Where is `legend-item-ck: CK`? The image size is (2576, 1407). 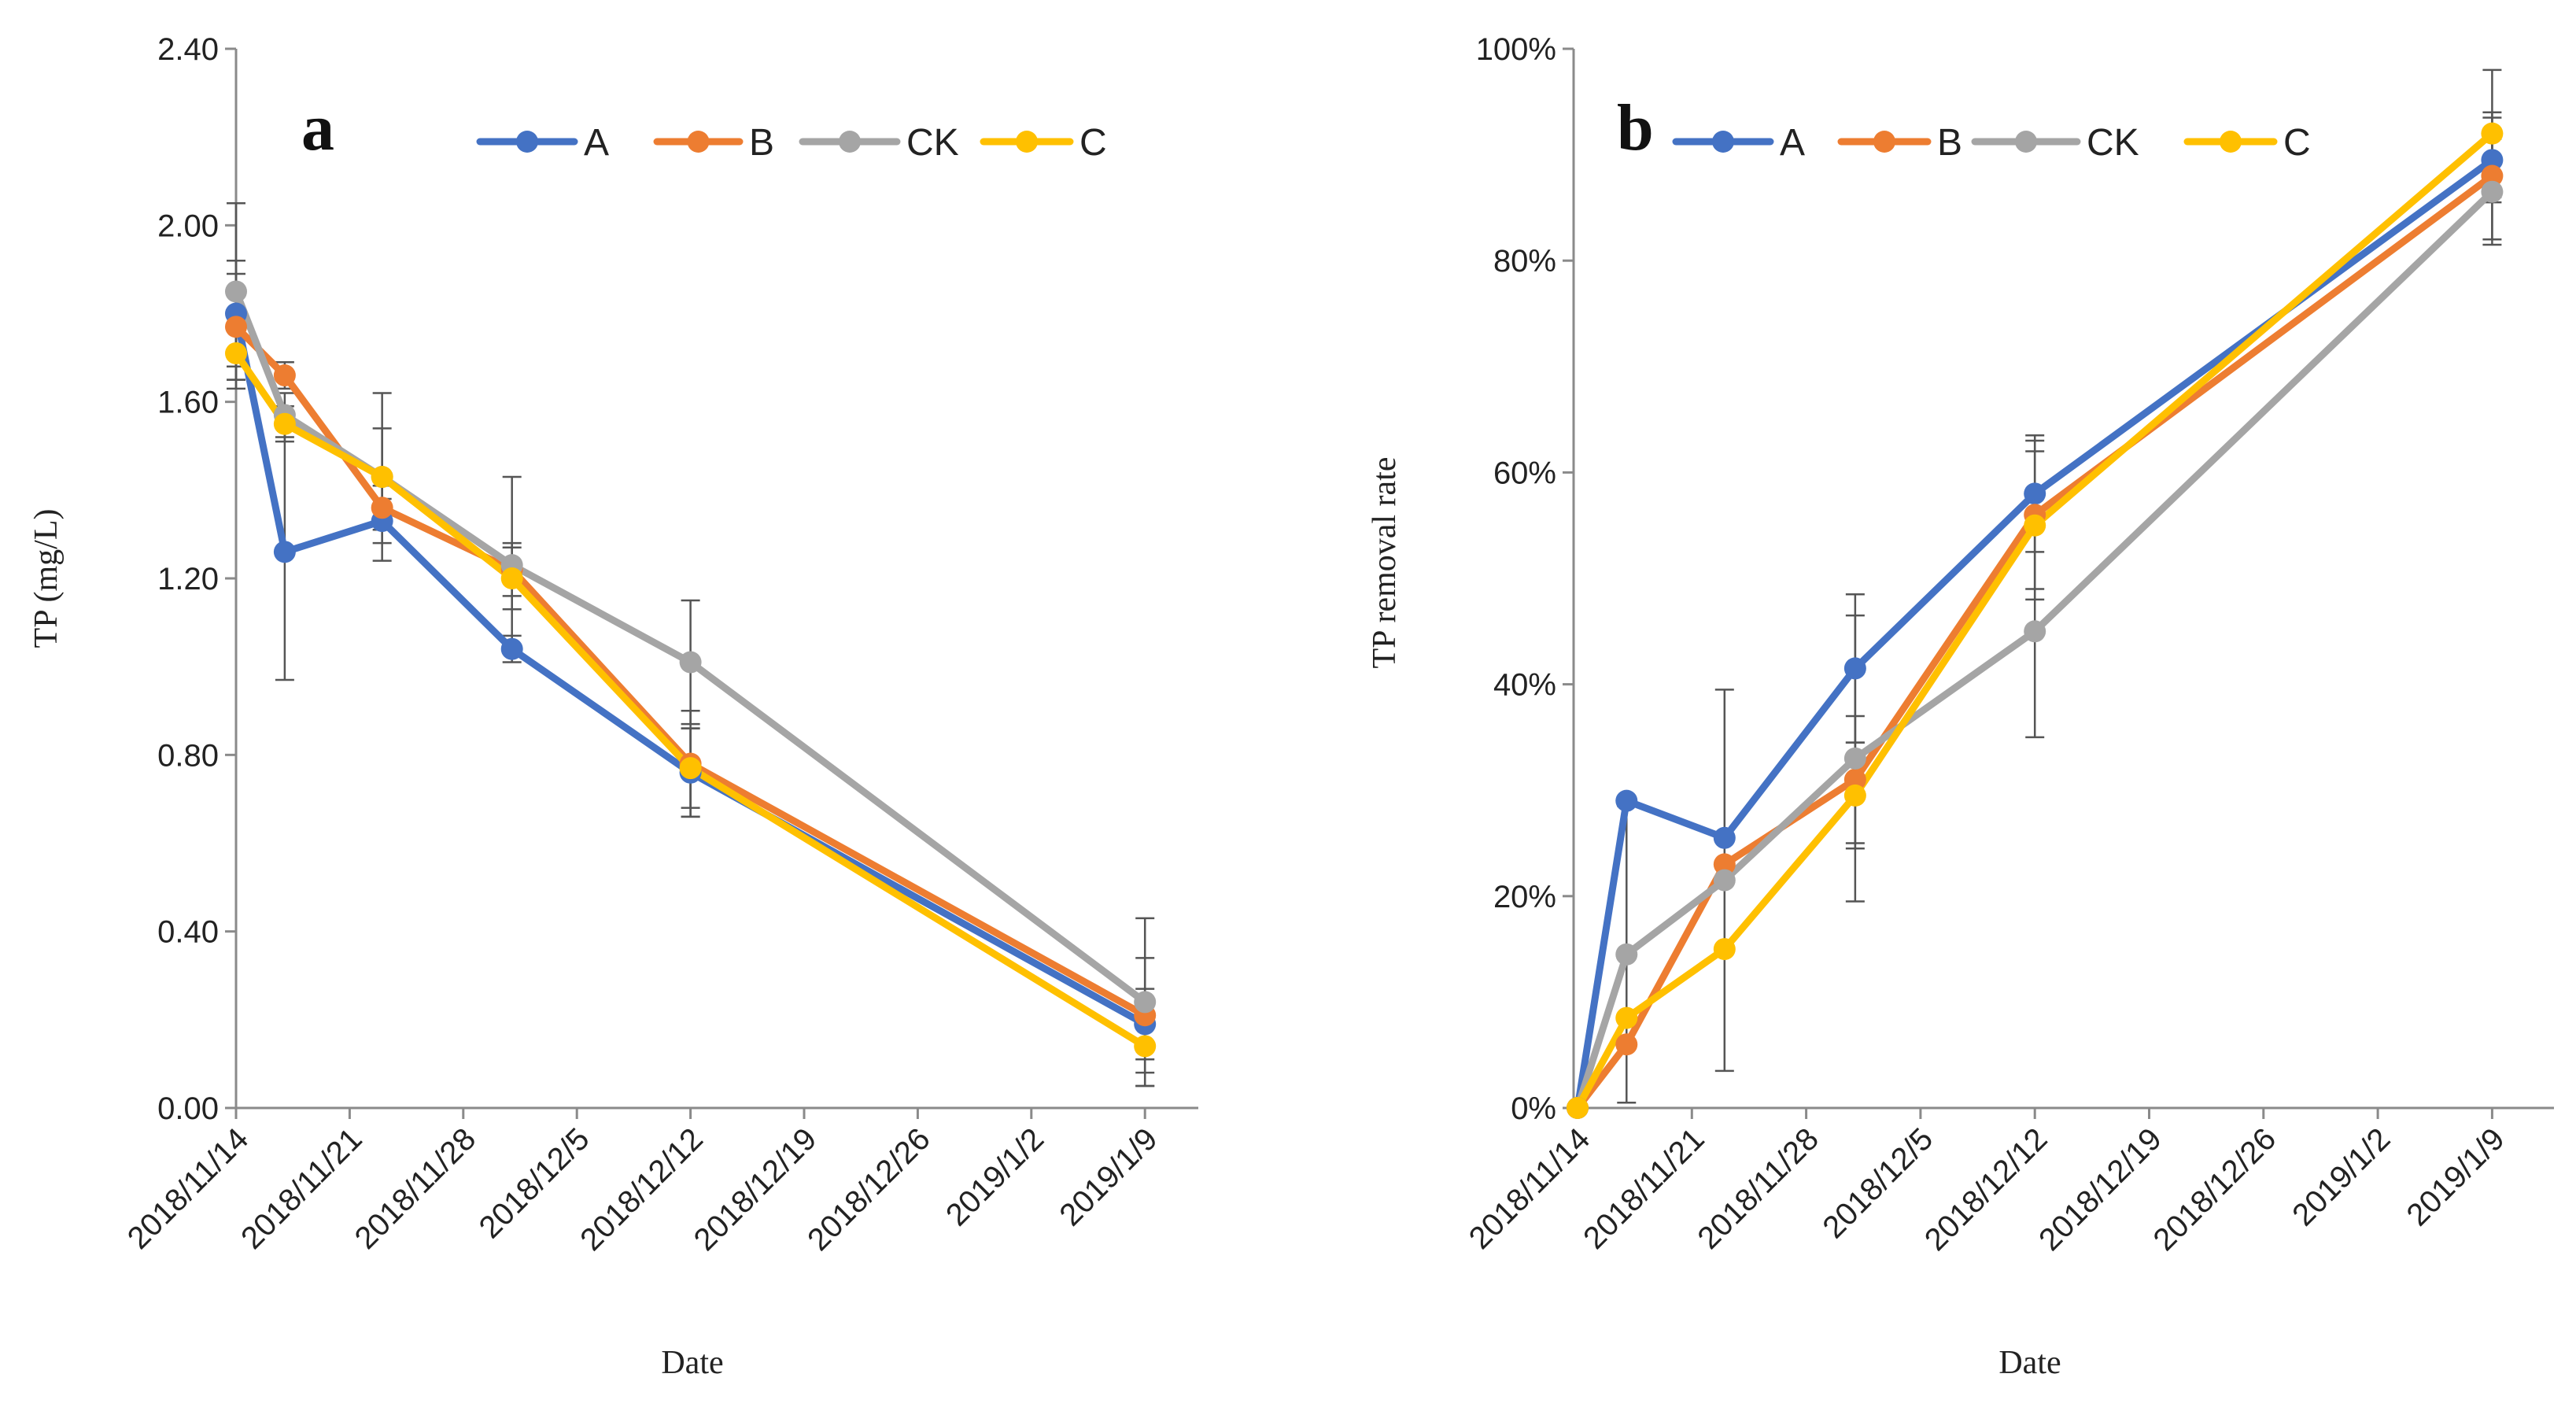
legend-item-ck: CK is located at coordinates (879, 143).